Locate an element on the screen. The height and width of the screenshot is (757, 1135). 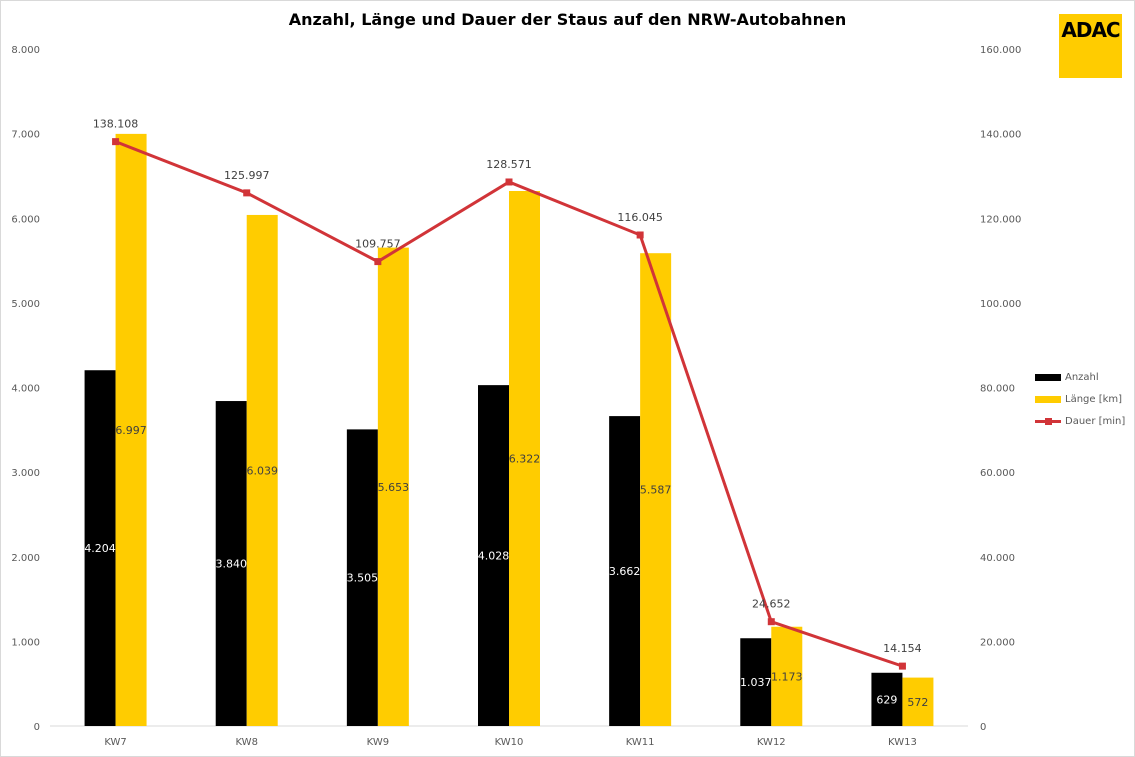
y-tick-left: 1.000 is located at coordinates (25, 642).